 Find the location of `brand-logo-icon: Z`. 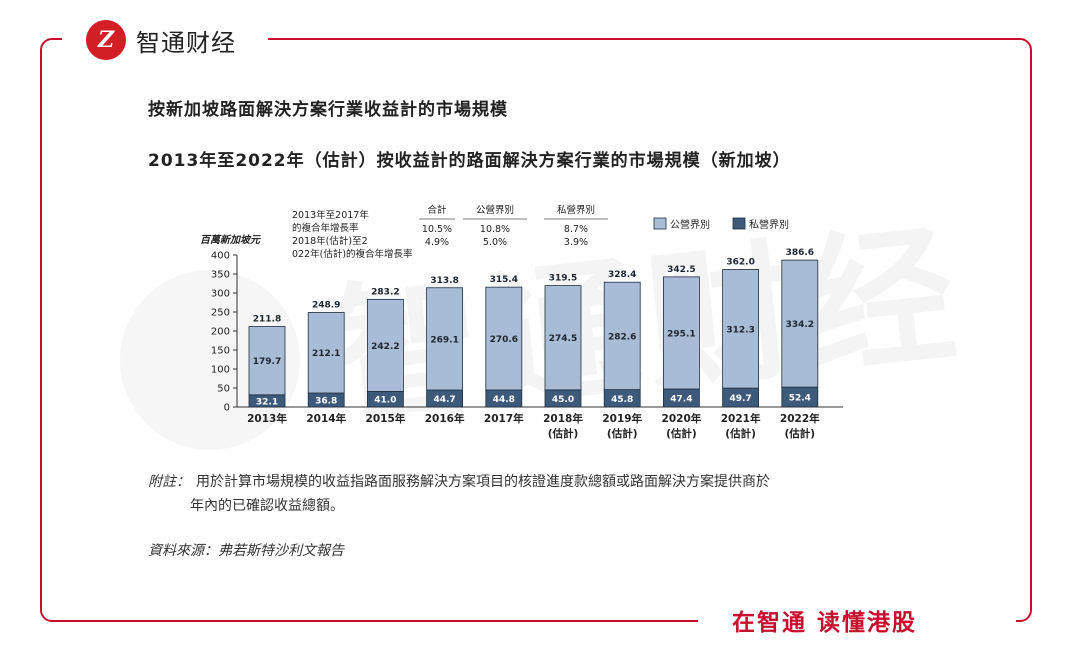

brand-logo-icon: Z is located at coordinates (106, 40).